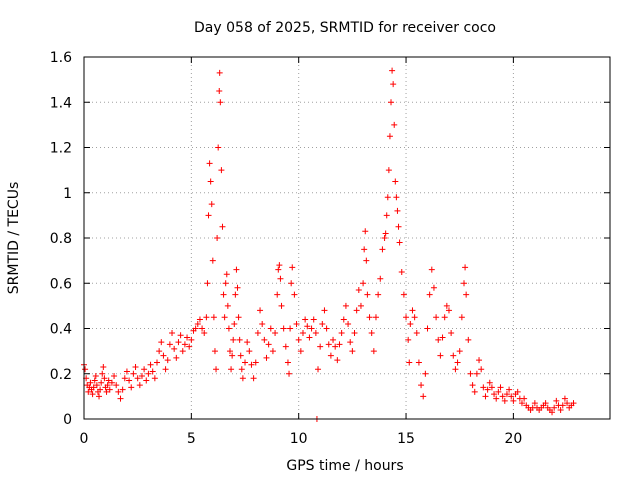 The height and width of the screenshot is (480, 640). Describe the element at coordinates (61, 149) in the screenshot. I see `y-tick-label: 1.2` at that location.